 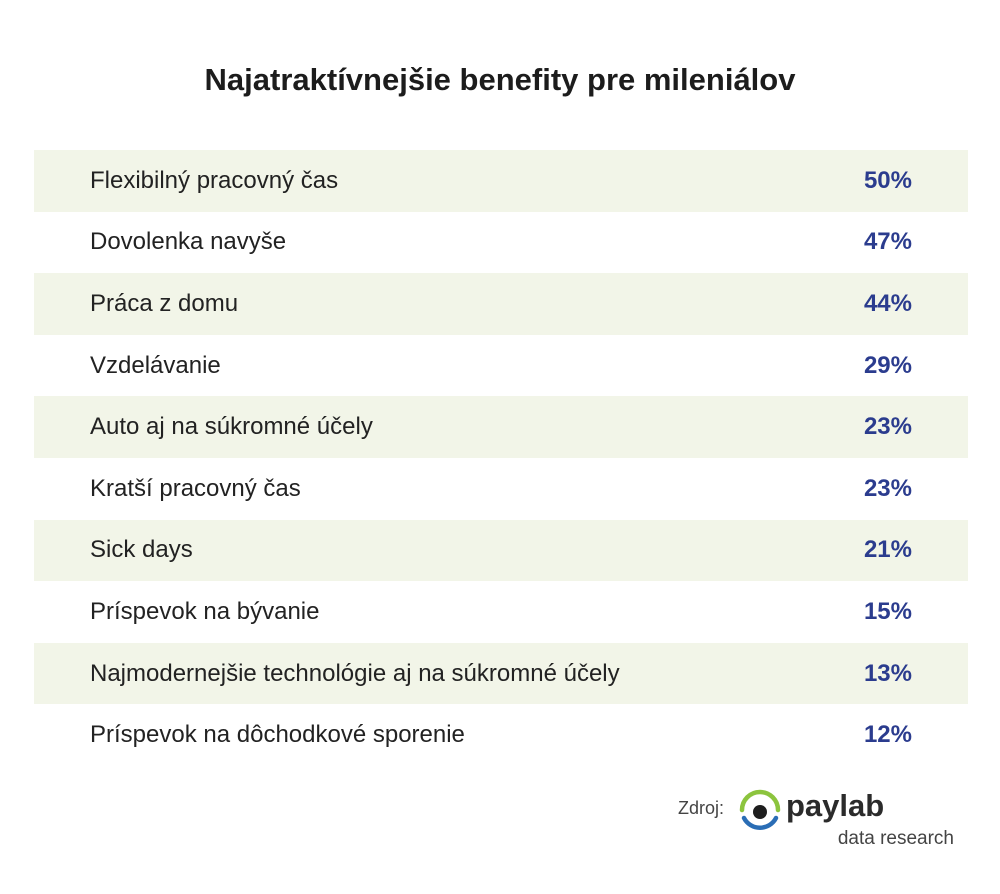 I want to click on table-row: Auto aj na súkromné účely 23%, so click(x=501, y=427).